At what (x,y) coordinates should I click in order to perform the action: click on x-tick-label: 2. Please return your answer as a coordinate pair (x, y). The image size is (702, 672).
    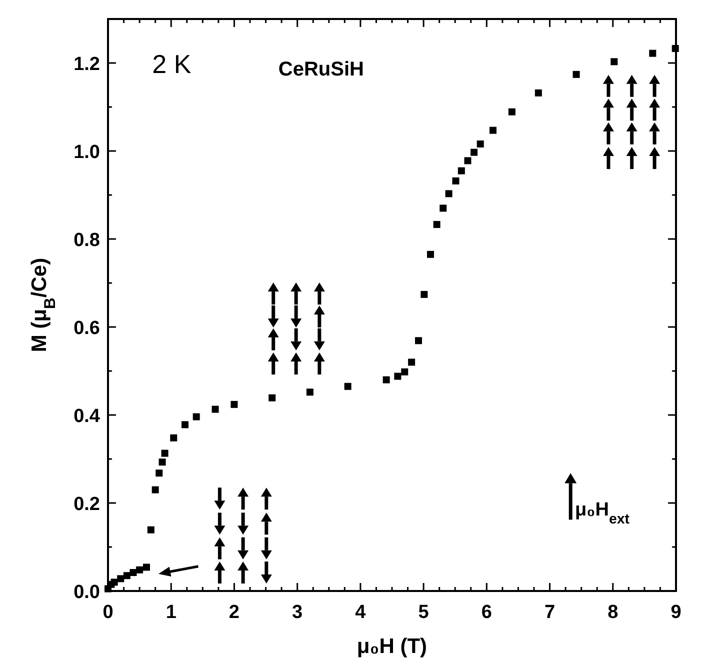
    Looking at the image, I should click on (234, 612).